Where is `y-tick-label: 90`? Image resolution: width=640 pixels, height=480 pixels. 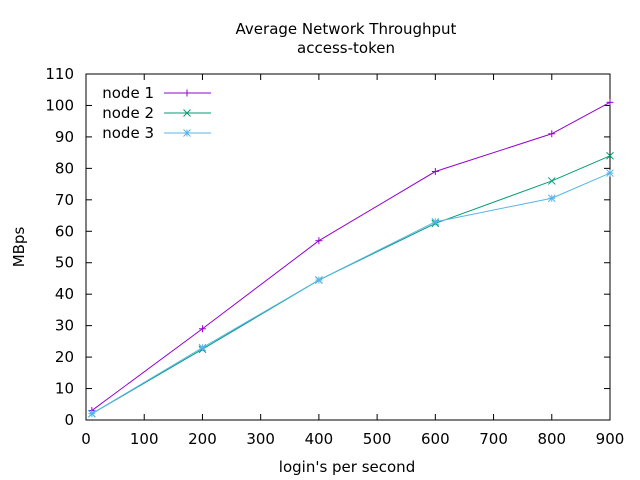
y-tick-label: 90 is located at coordinates (64, 137).